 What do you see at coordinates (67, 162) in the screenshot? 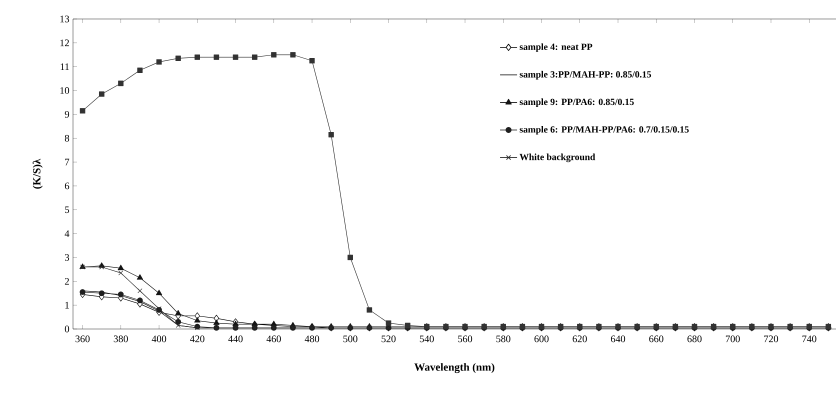
I see `y-tick-label: 7` at bounding box center [67, 162].